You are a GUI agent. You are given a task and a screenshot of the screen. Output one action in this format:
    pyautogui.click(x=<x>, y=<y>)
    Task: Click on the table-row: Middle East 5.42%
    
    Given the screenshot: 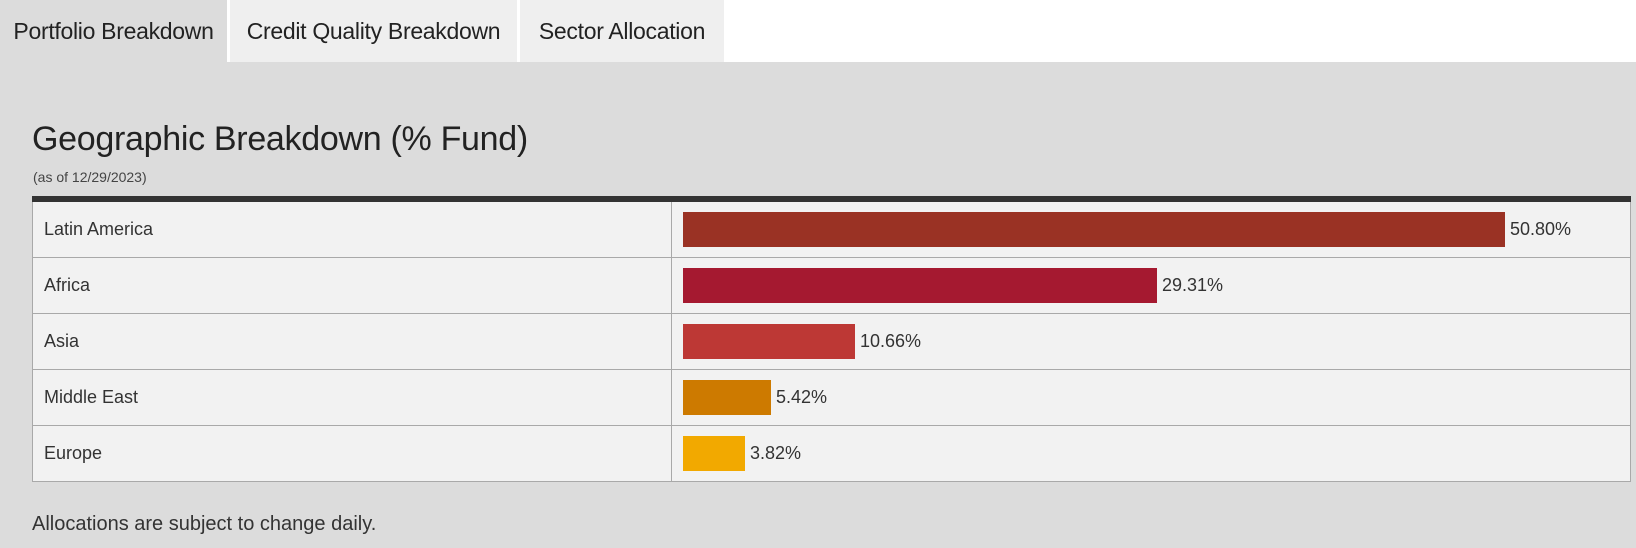 What is the action you would take?
    pyautogui.click(x=831, y=398)
    